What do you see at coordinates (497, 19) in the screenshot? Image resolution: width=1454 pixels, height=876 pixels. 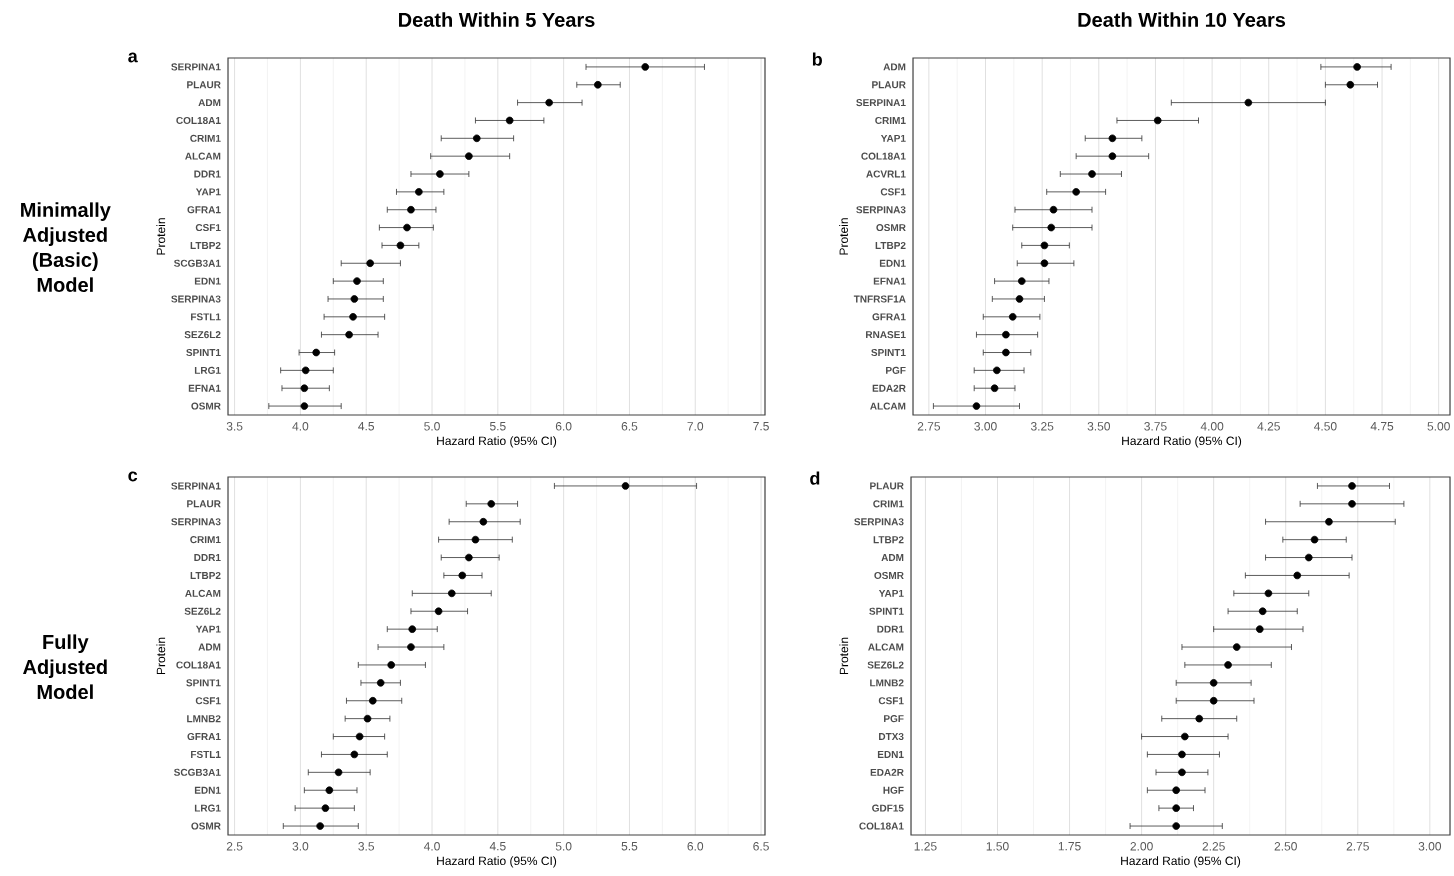 I see `chart-title: Death Within 5 Years` at bounding box center [497, 19].